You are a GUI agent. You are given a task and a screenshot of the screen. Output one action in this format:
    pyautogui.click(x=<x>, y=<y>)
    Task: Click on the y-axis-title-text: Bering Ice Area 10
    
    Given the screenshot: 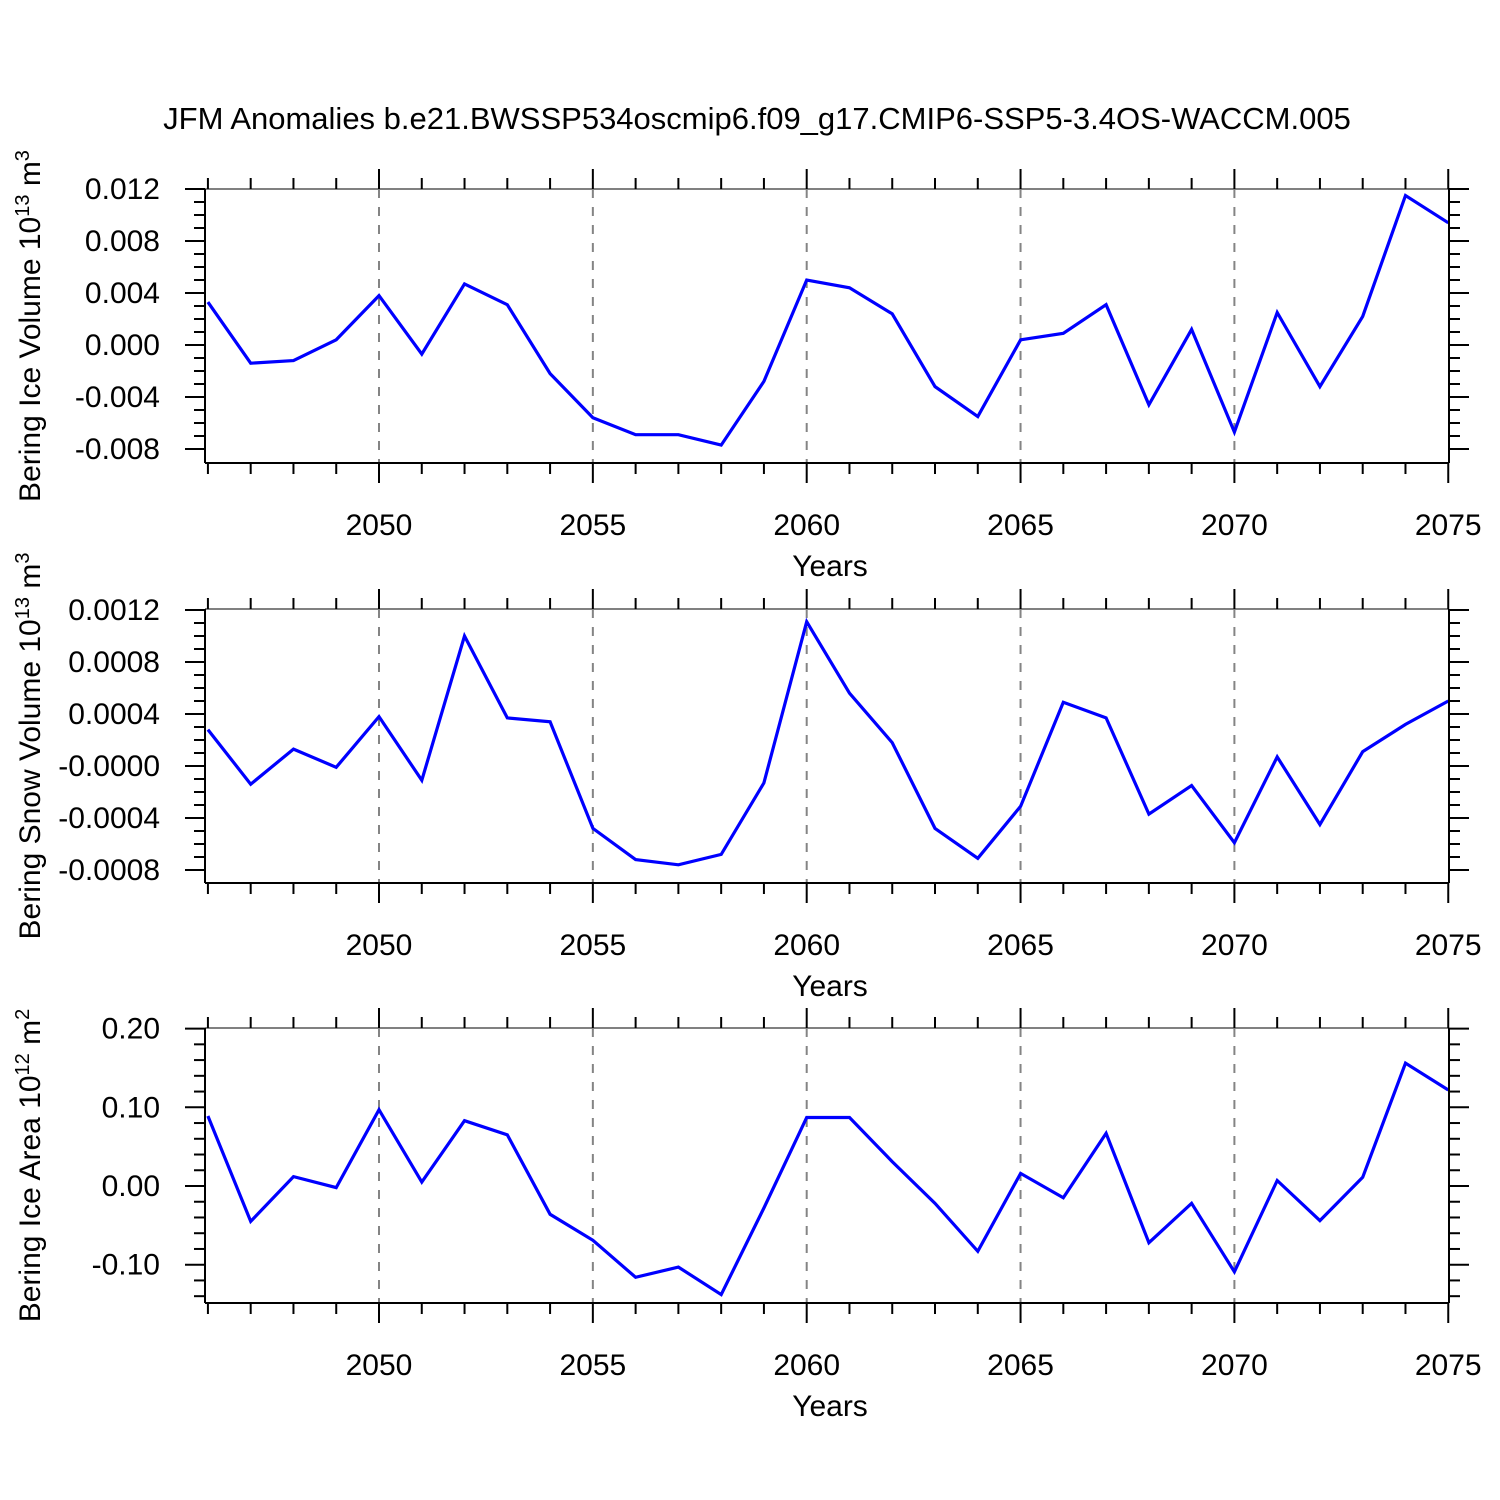 What is the action you would take?
    pyautogui.click(x=30, y=1198)
    